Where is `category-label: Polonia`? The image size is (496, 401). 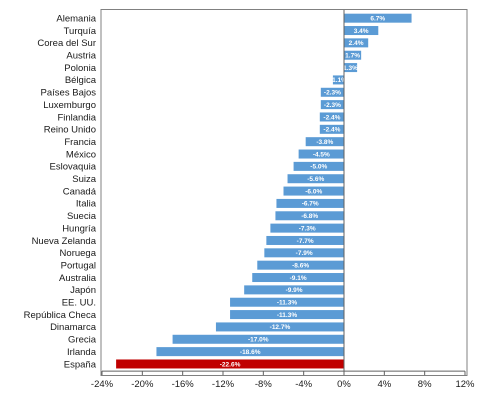 category-label: Polonia is located at coordinates (80, 68).